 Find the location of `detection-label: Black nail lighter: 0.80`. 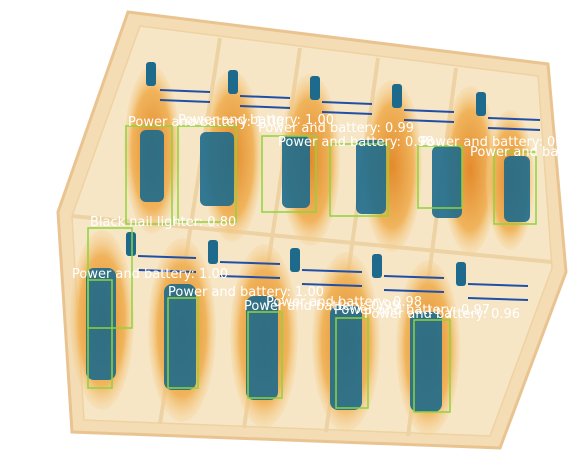

detection-label: Black nail lighter: 0.80 is located at coordinates (163, 222).